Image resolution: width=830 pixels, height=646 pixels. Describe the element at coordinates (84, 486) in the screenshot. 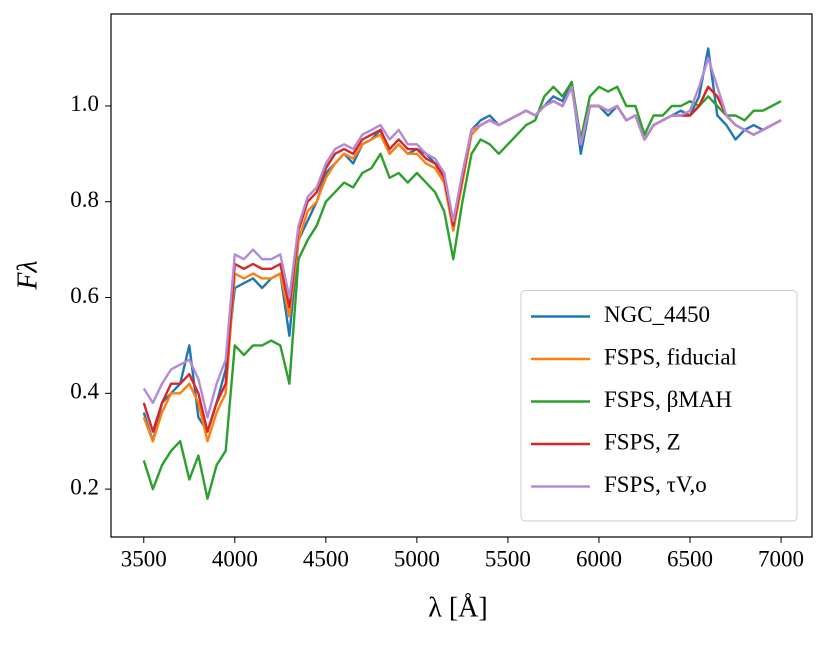

I see `y-tick-label: 0.2` at that location.